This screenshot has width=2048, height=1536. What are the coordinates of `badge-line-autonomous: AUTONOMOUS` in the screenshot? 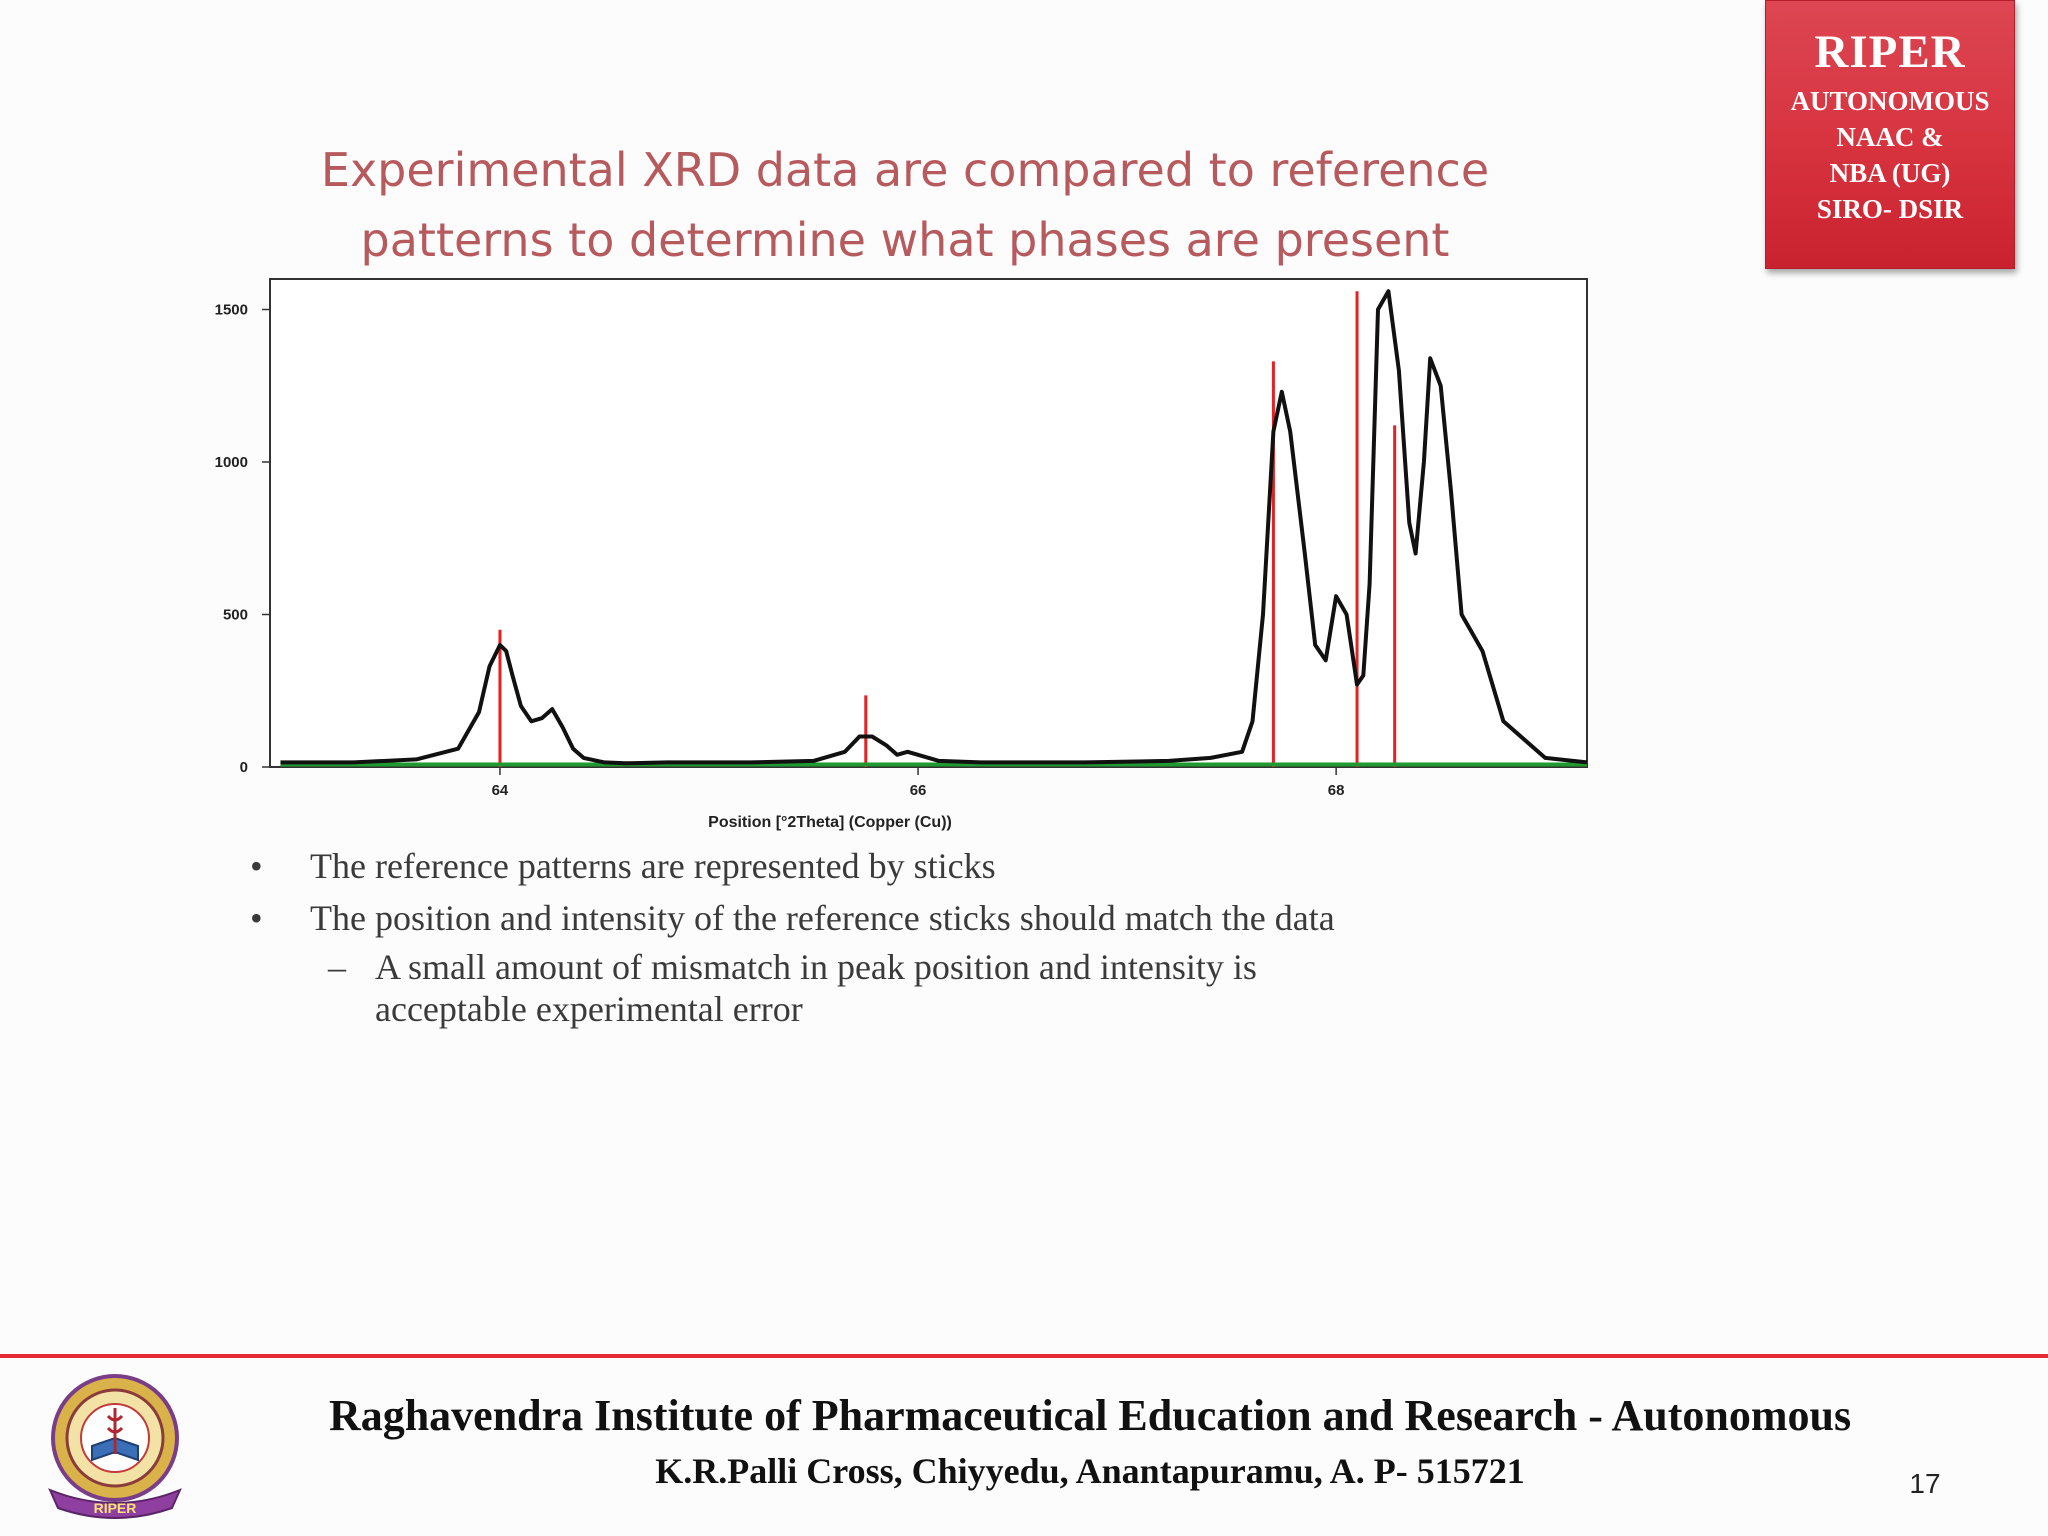 It's located at (1890, 101).